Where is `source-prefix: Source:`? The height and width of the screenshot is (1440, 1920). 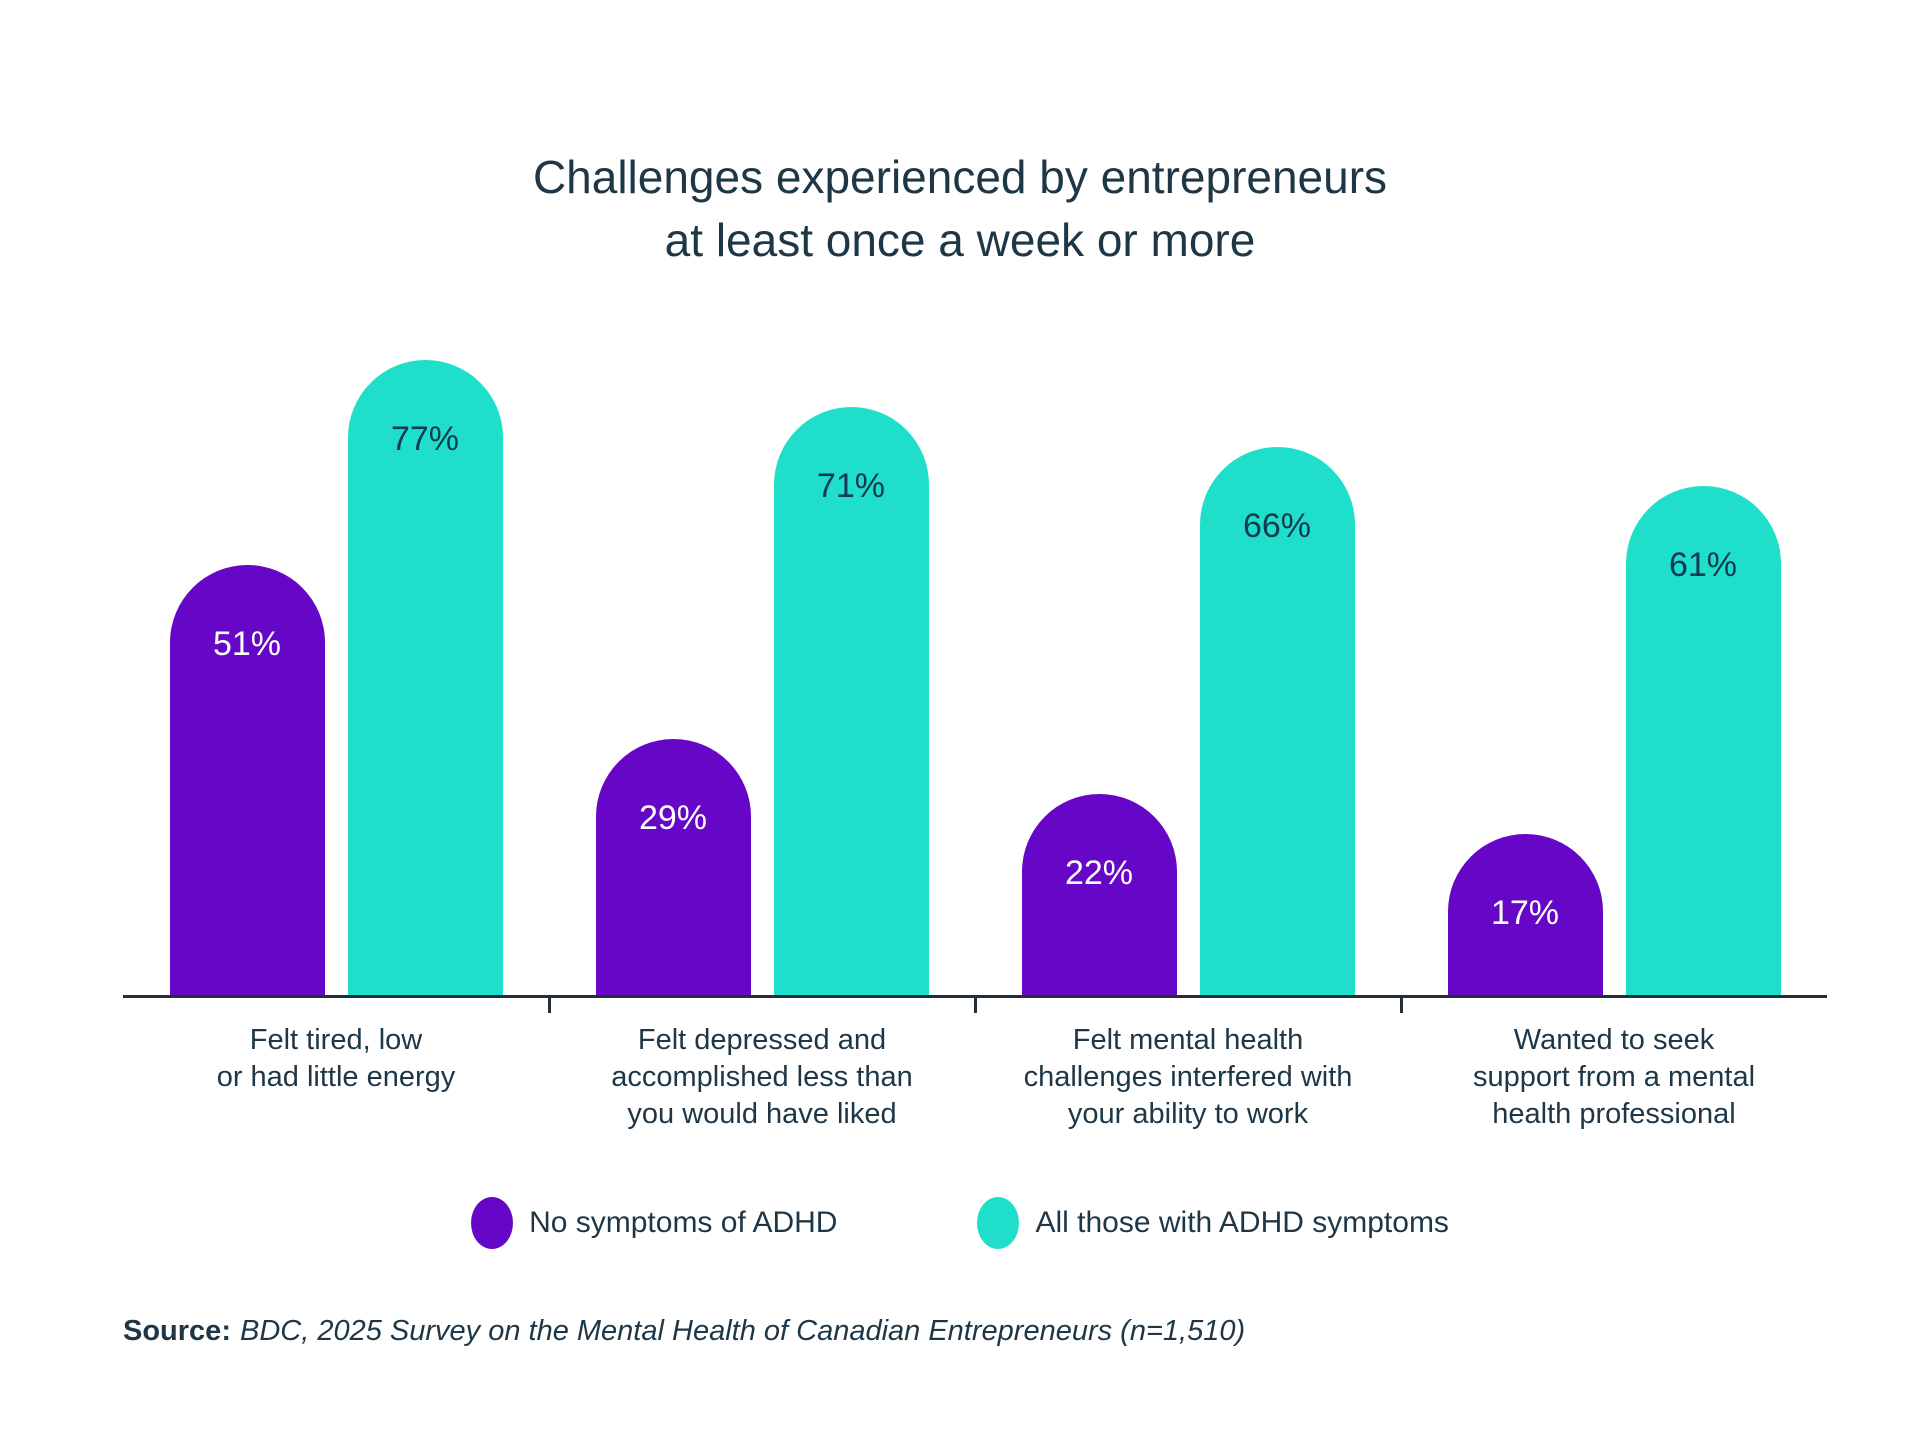
source-prefix: Source: is located at coordinates (177, 1331).